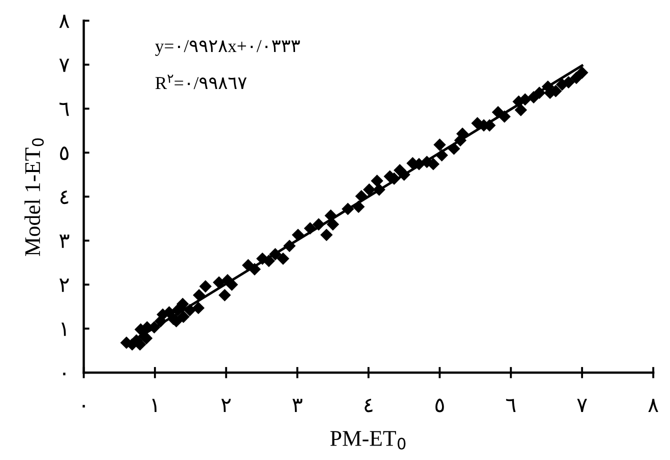 This screenshot has height=460, width=670. Describe the element at coordinates (653, 405) in the screenshot. I see `x-tick-label: ٨` at that location.